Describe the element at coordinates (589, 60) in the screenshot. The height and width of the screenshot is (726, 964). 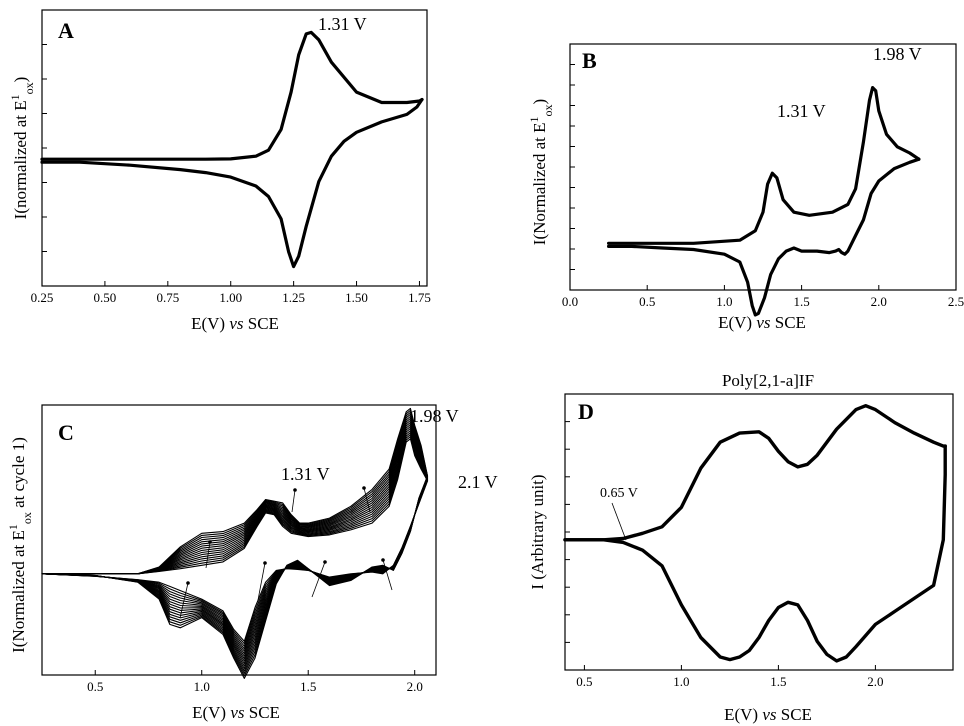
I see `panel-label: B` at that location.